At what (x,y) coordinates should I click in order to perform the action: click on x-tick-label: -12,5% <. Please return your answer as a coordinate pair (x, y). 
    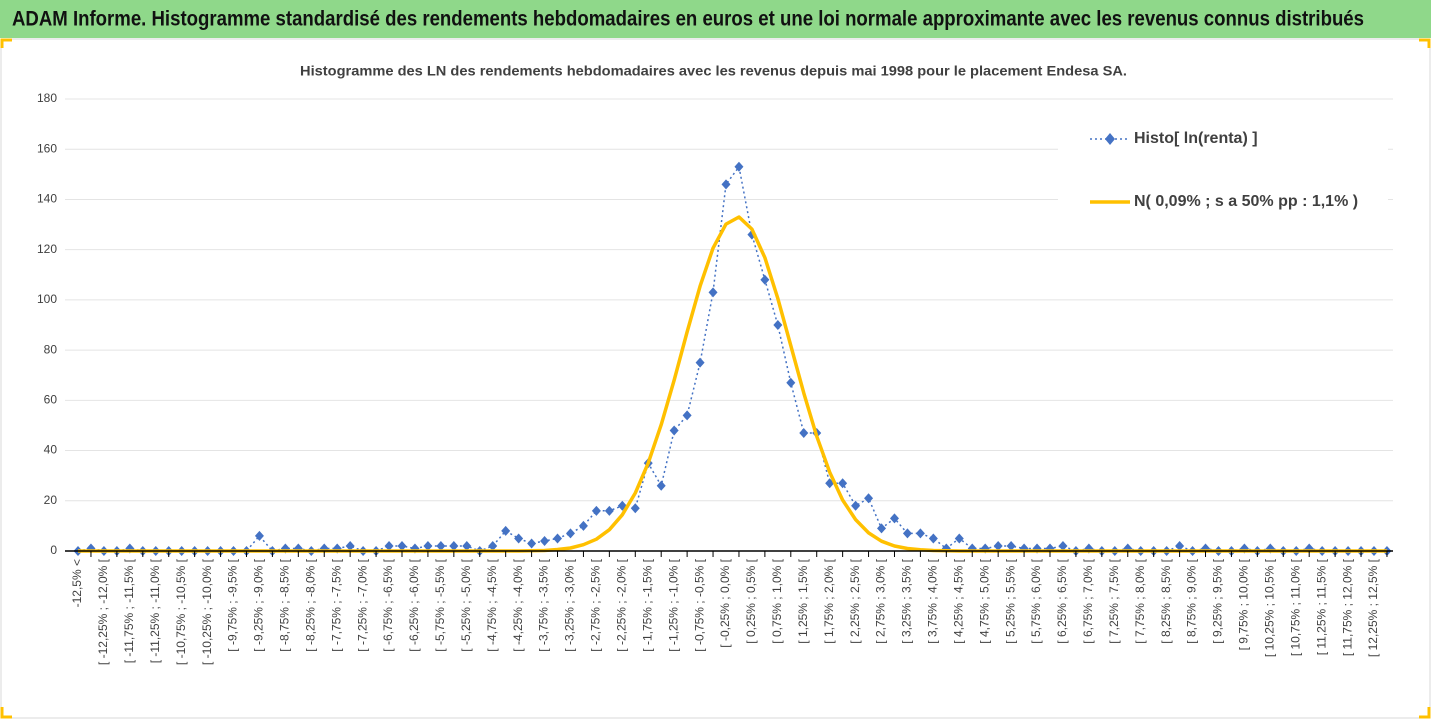
    Looking at the image, I should click on (77, 583).